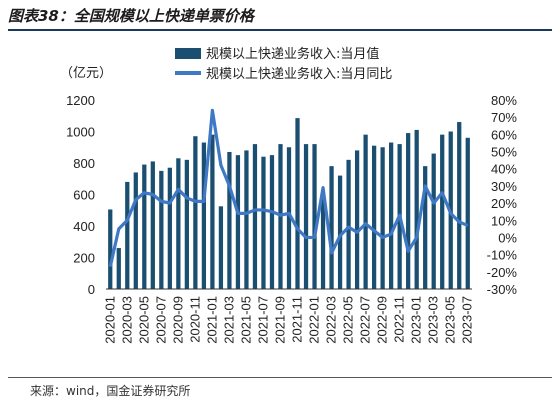 The height and width of the screenshot is (405, 559). Describe the element at coordinates (507, 238) in the screenshot. I see `y2-tick-label: 0%` at that location.